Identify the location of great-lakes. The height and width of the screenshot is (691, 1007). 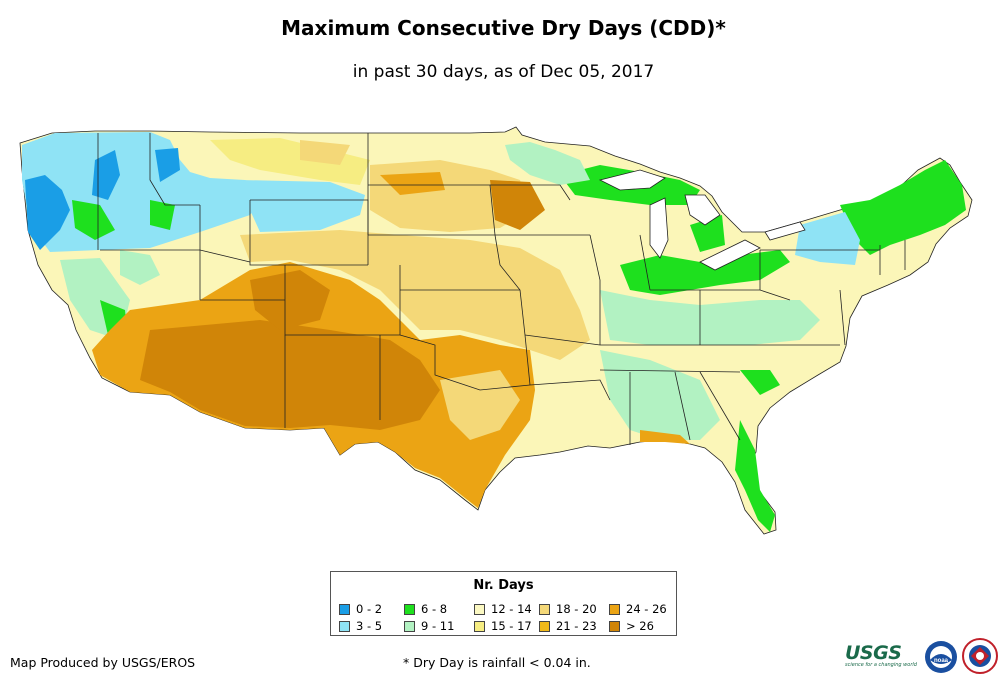
(702, 220).